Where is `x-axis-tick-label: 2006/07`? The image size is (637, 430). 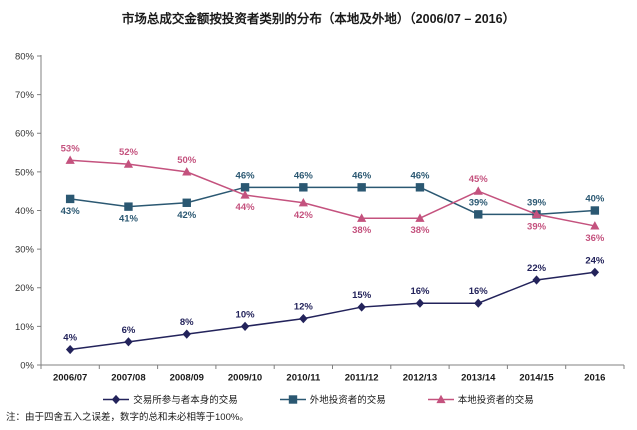 x-axis-tick-label: 2006/07 is located at coordinates (70, 378).